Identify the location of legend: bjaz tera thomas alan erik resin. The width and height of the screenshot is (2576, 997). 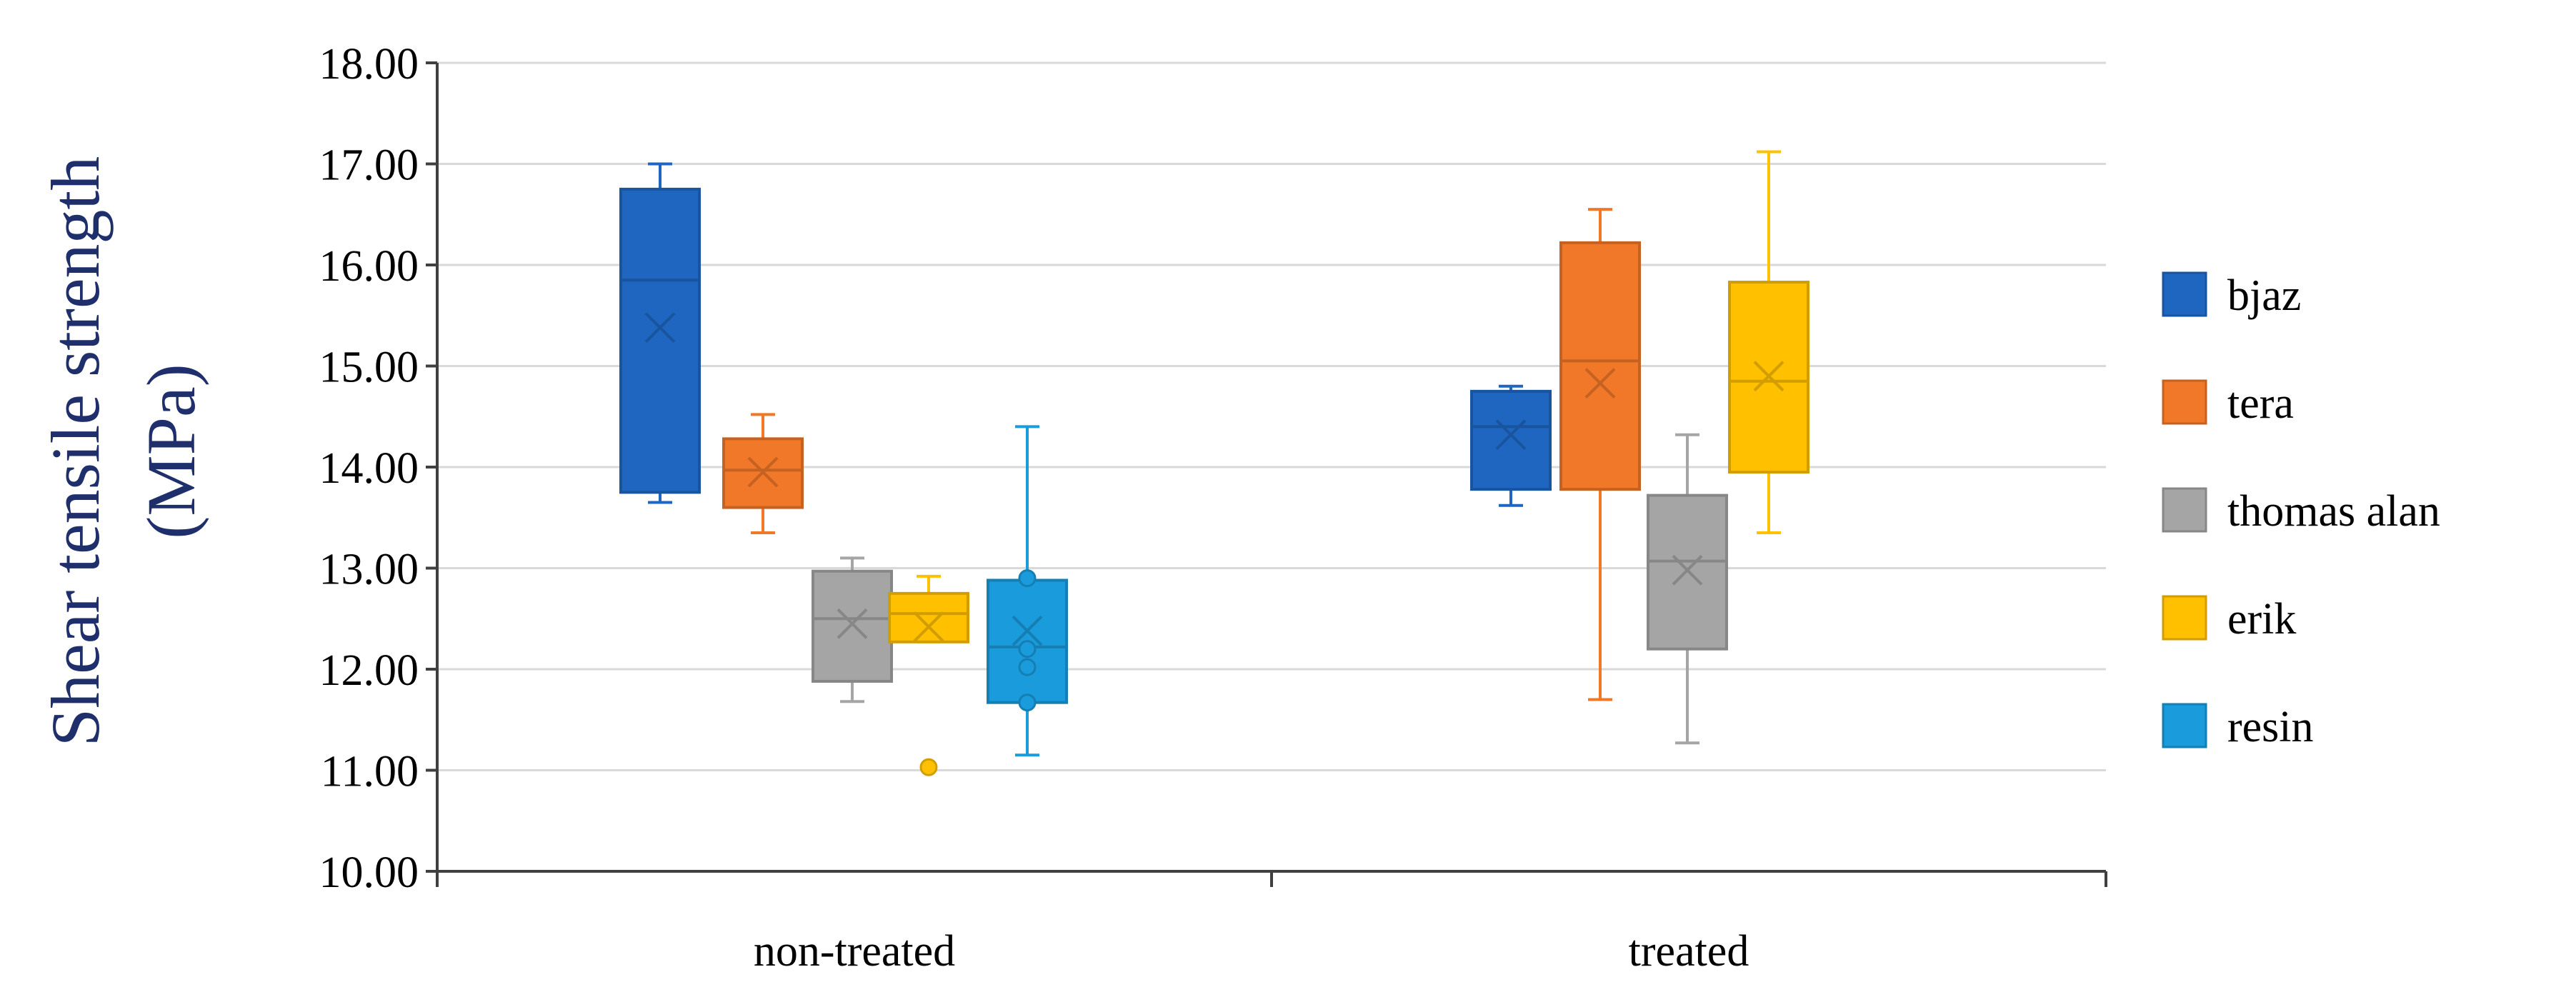
(2301, 511).